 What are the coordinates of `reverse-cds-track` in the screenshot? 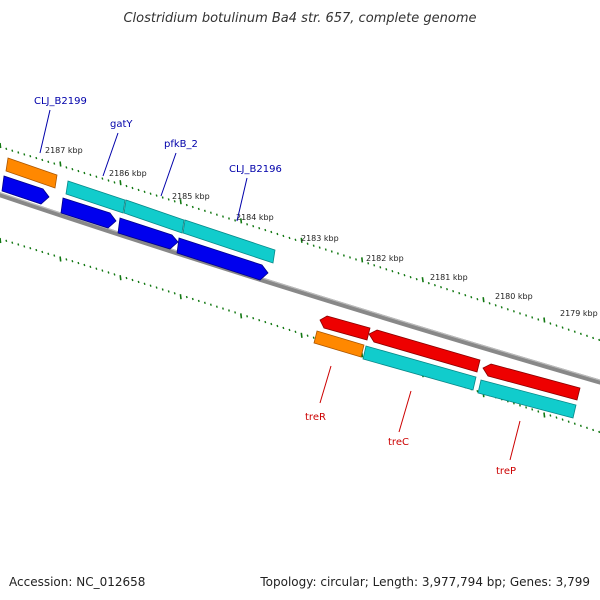 It's located at (447, 367).